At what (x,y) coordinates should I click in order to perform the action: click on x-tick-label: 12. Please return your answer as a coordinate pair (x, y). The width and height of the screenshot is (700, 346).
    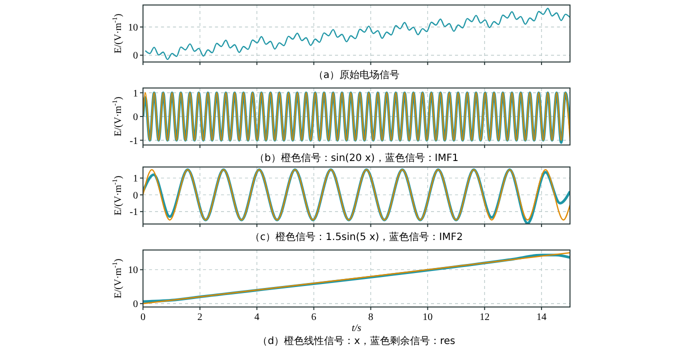
    Looking at the image, I should click on (485, 317).